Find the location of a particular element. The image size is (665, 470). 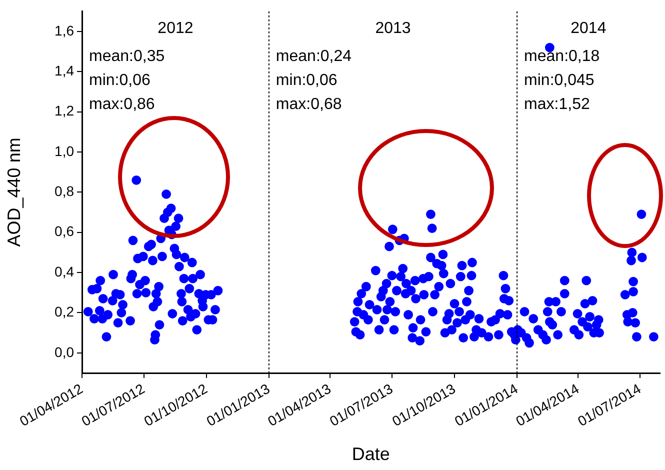

annotation: mean:0,35 is located at coordinates (127, 56).